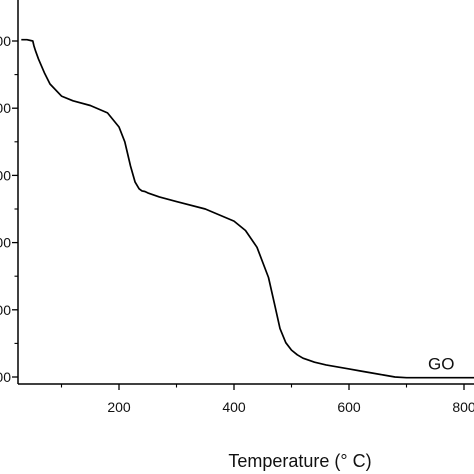 The height and width of the screenshot is (474, 474). Describe the element at coordinates (349, 407) in the screenshot. I see `x-tick-label: 600` at that location.